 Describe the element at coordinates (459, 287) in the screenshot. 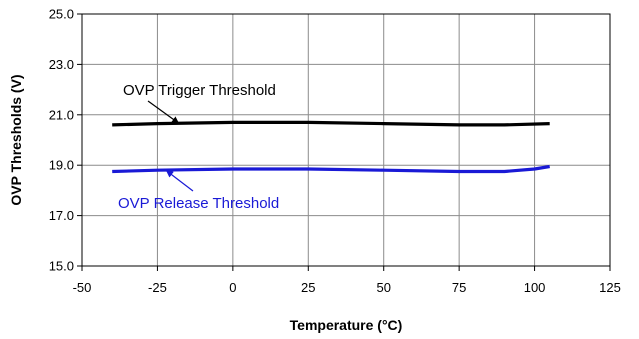

I see `x-tick-label: 75` at that location.